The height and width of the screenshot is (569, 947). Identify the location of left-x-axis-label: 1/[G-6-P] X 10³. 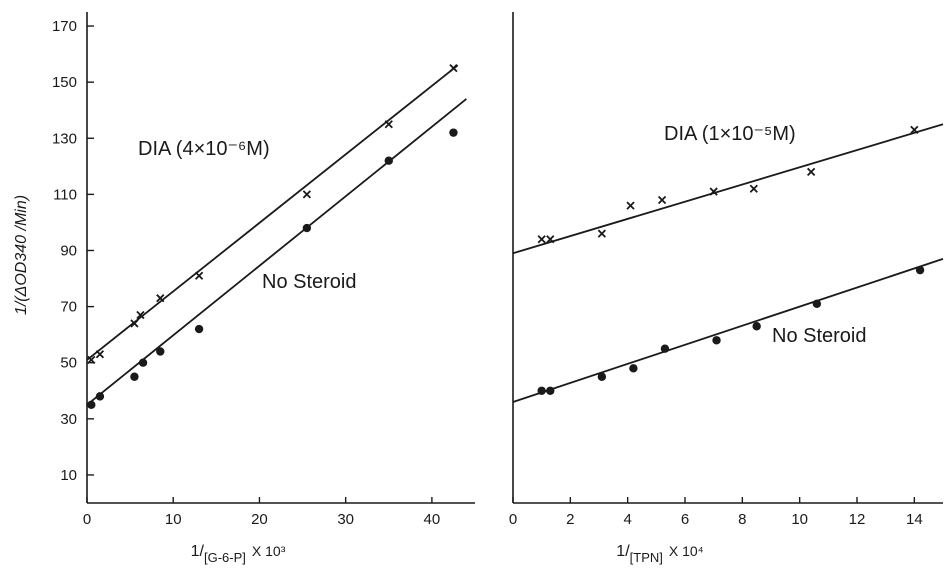
(238, 554).